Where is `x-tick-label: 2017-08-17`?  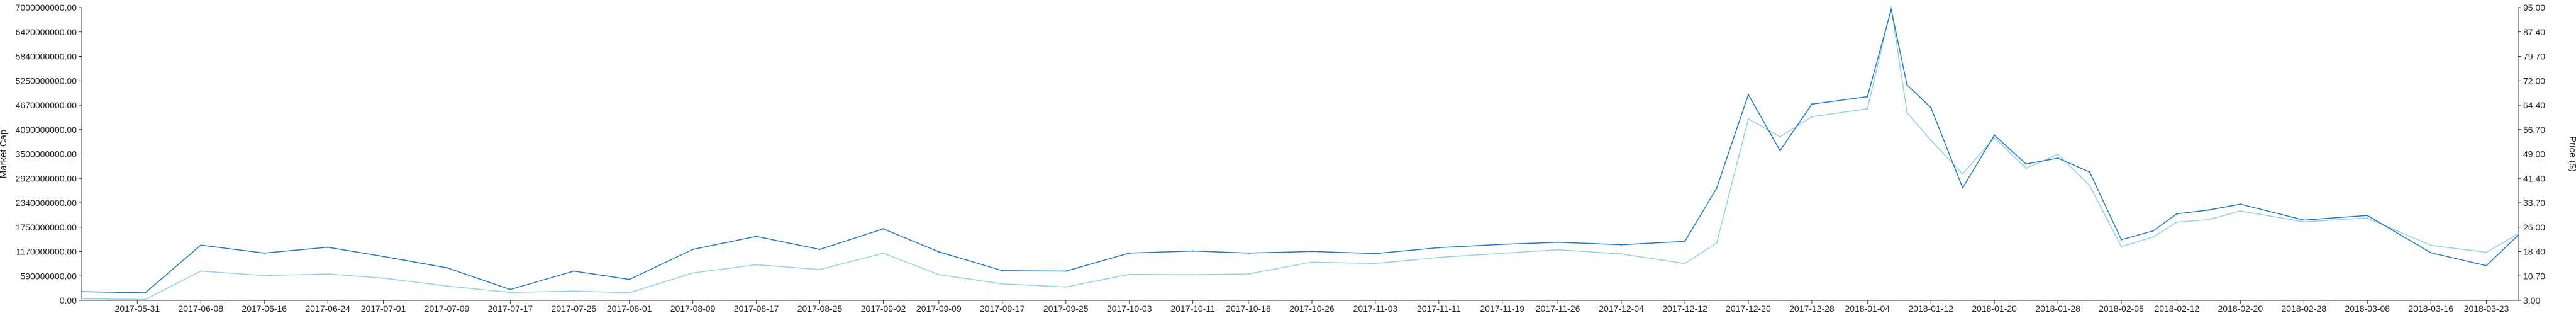 x-tick-label: 2017-08-17 is located at coordinates (756, 309).